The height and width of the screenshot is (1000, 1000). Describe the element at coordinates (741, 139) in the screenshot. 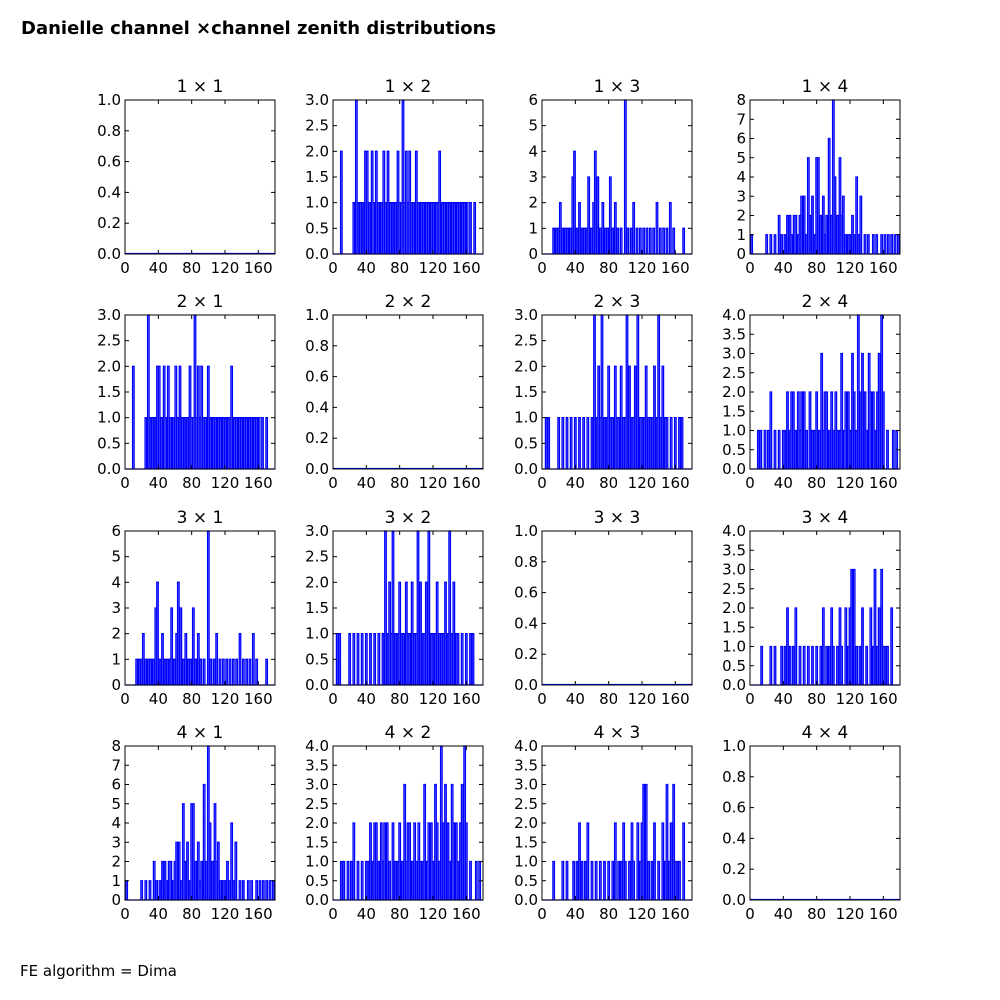

I see `y-tick-label: 6` at that location.